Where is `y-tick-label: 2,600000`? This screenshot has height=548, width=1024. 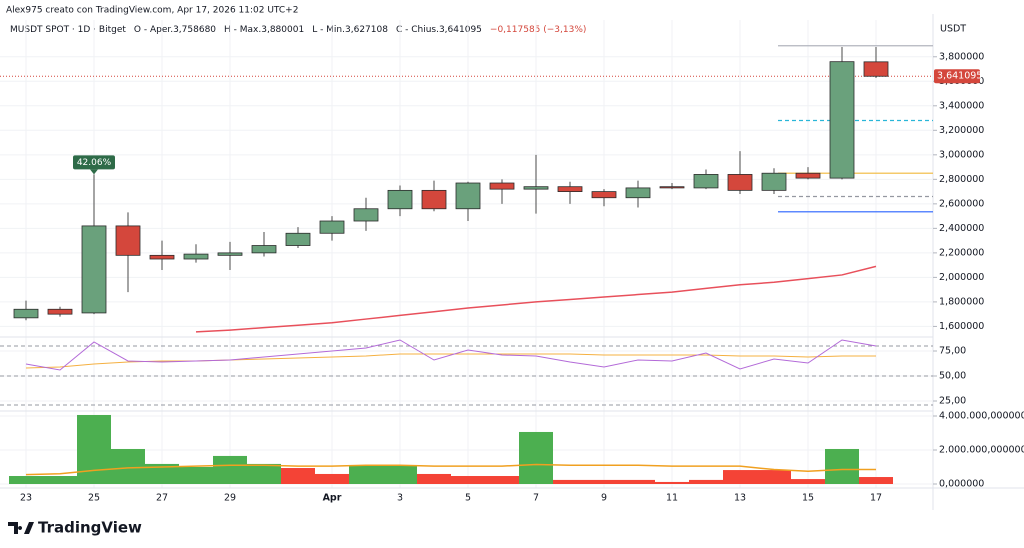 y-tick-label: 2,600000 is located at coordinates (961, 203).